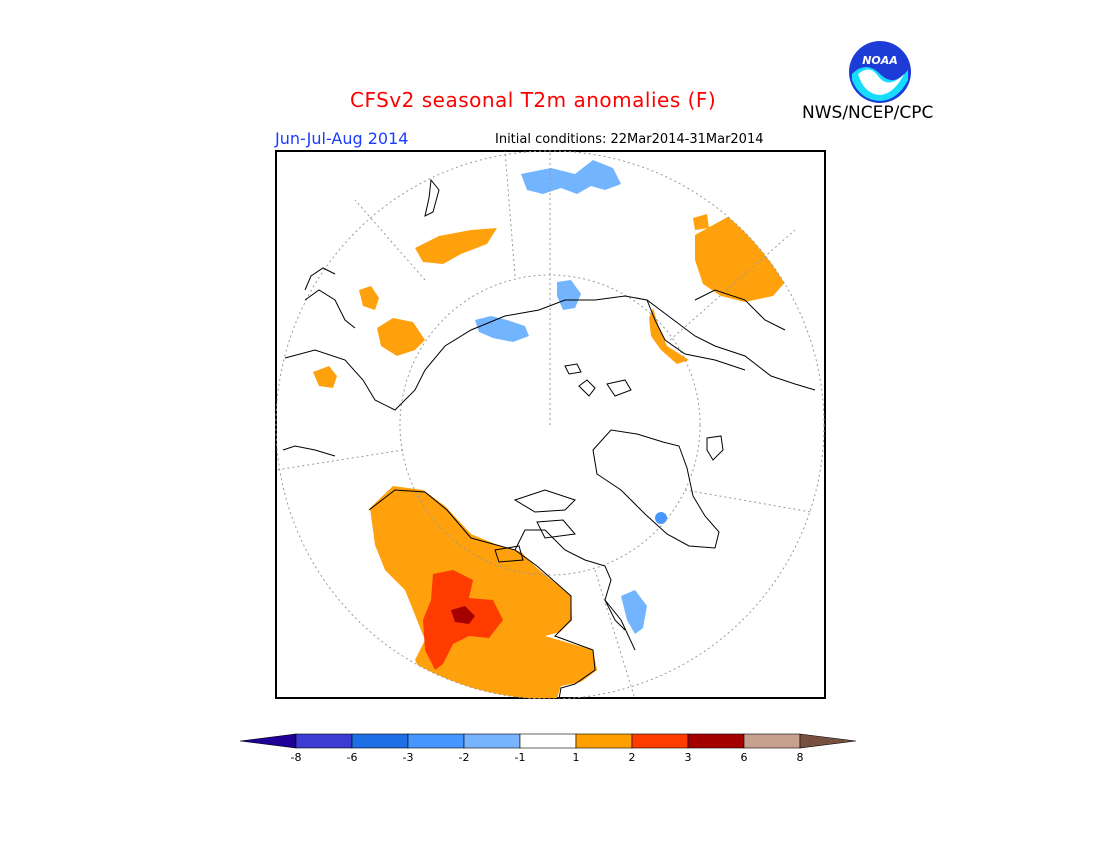  Describe the element at coordinates (634, 612) in the screenshot. I see `anomaly-cool-atlantic` at that location.